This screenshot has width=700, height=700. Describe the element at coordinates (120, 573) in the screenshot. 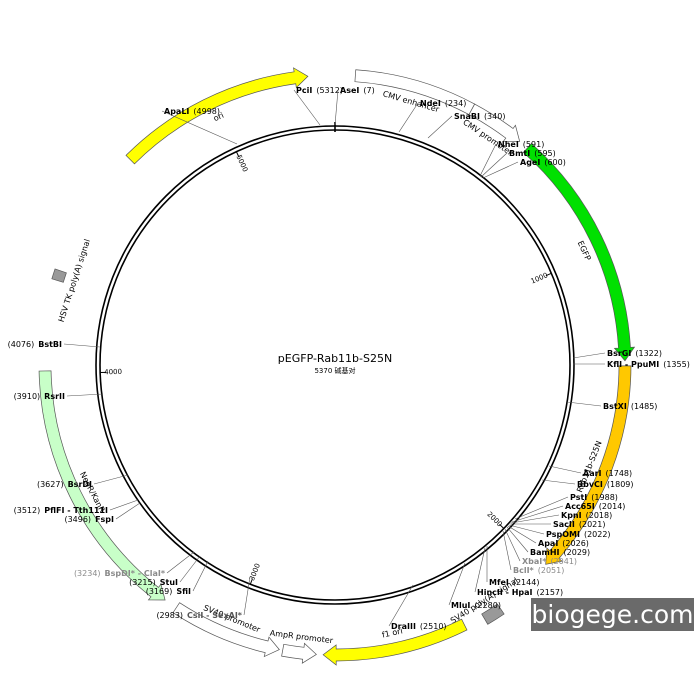

I see `site-label: (3234) BspDI* - ClaI*` at that location.